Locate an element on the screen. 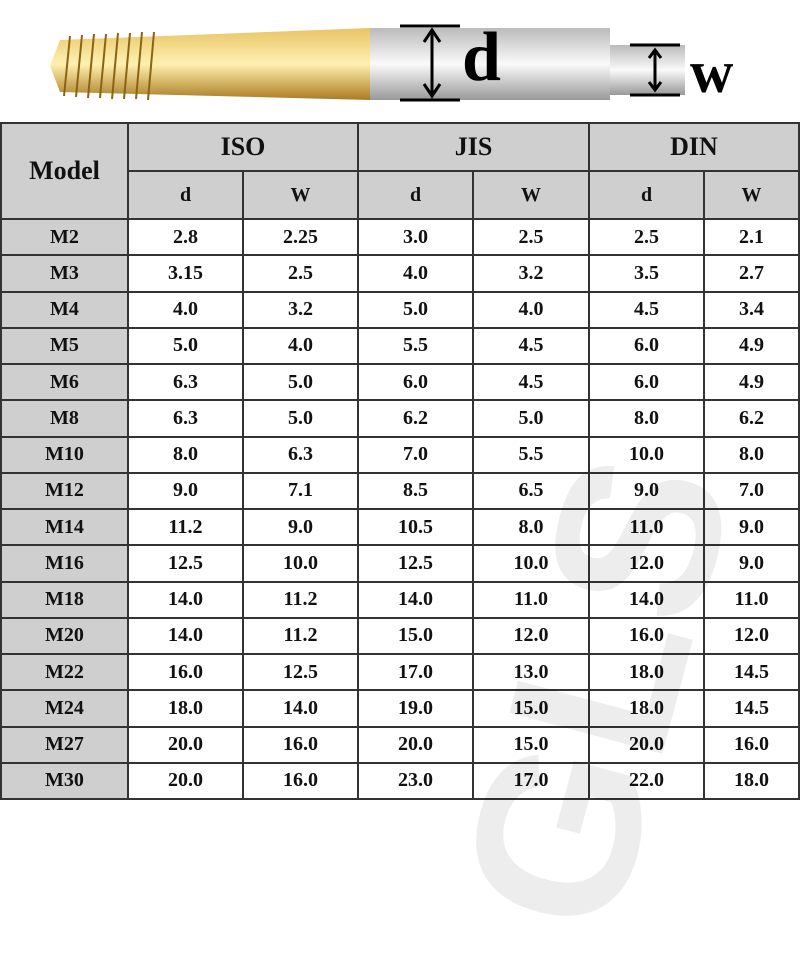 The image size is (800, 955). value-cell: 10.5 is located at coordinates (416, 528).